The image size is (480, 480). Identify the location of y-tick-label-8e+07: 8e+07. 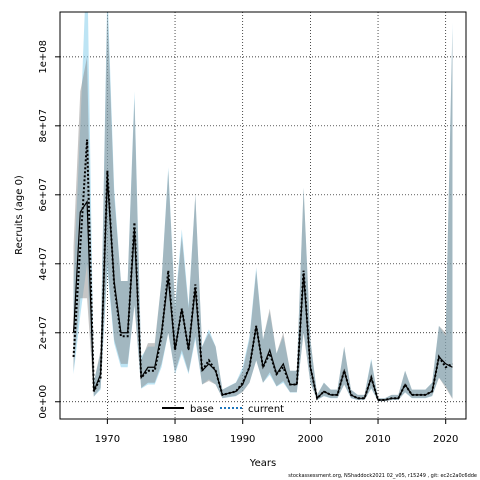
(43, 126).